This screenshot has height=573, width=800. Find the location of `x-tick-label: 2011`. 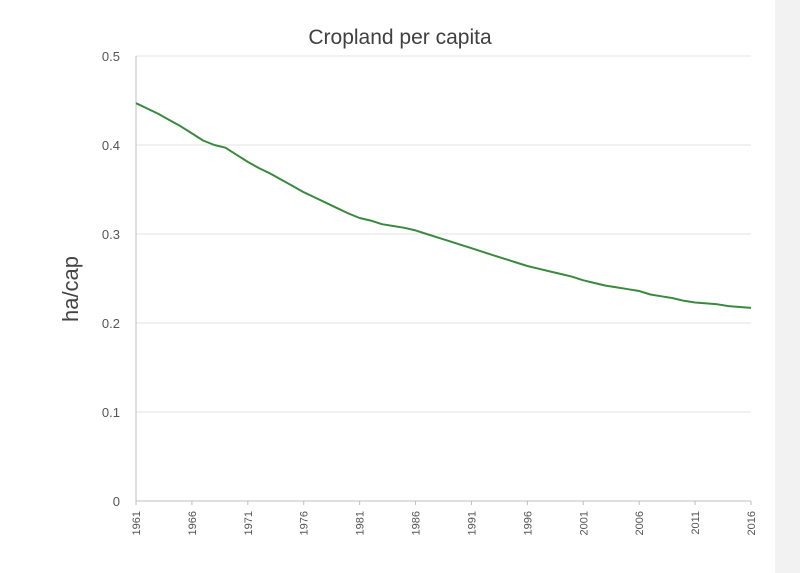

x-tick-label: 2011 is located at coordinates (696, 523).